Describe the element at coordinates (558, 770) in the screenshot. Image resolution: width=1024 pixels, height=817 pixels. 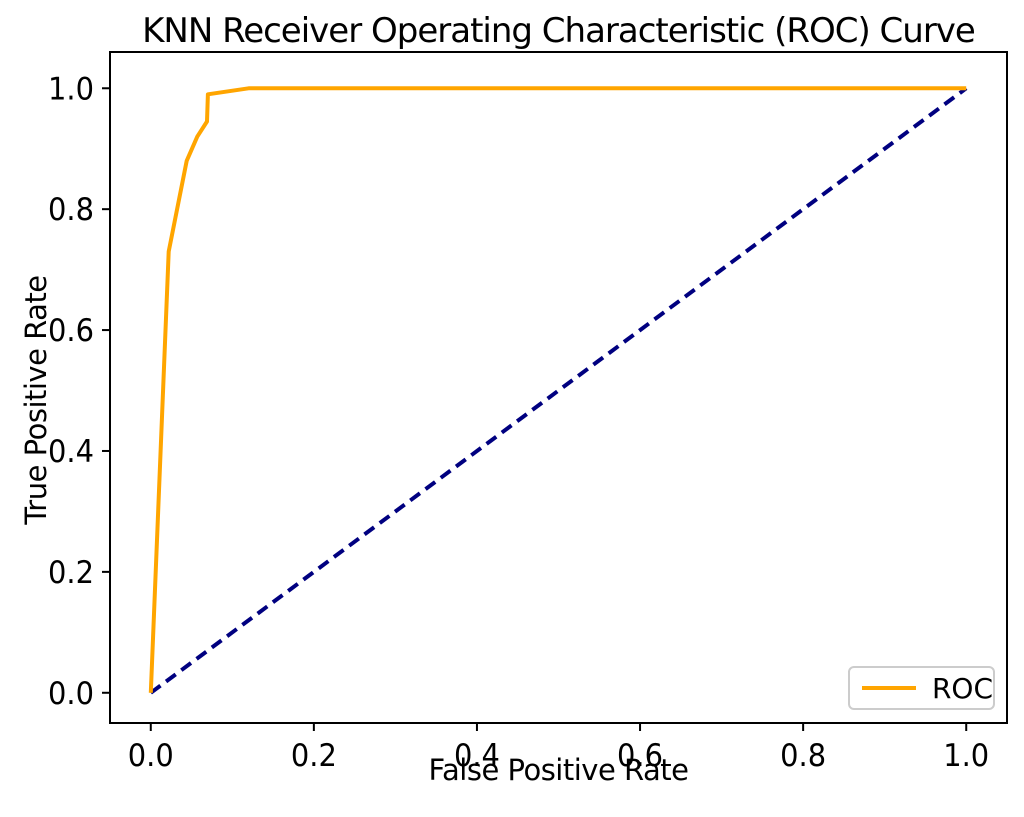
I see `x-axis-label: False Positive Rate` at that location.